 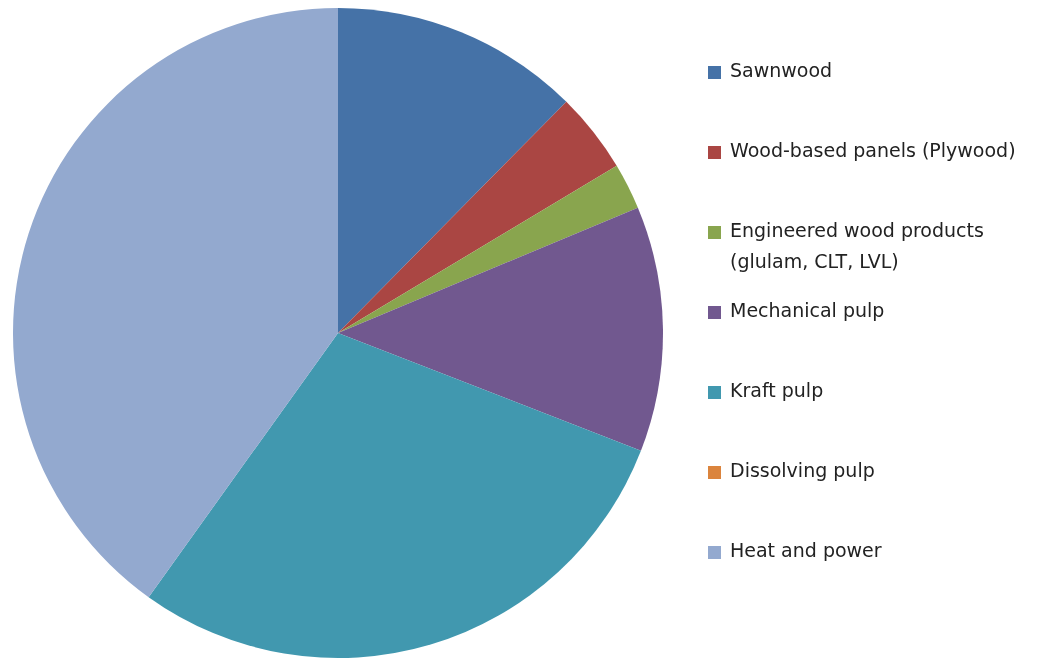 I want to click on legend-label: Dissolving pulp, so click(x=802, y=470).